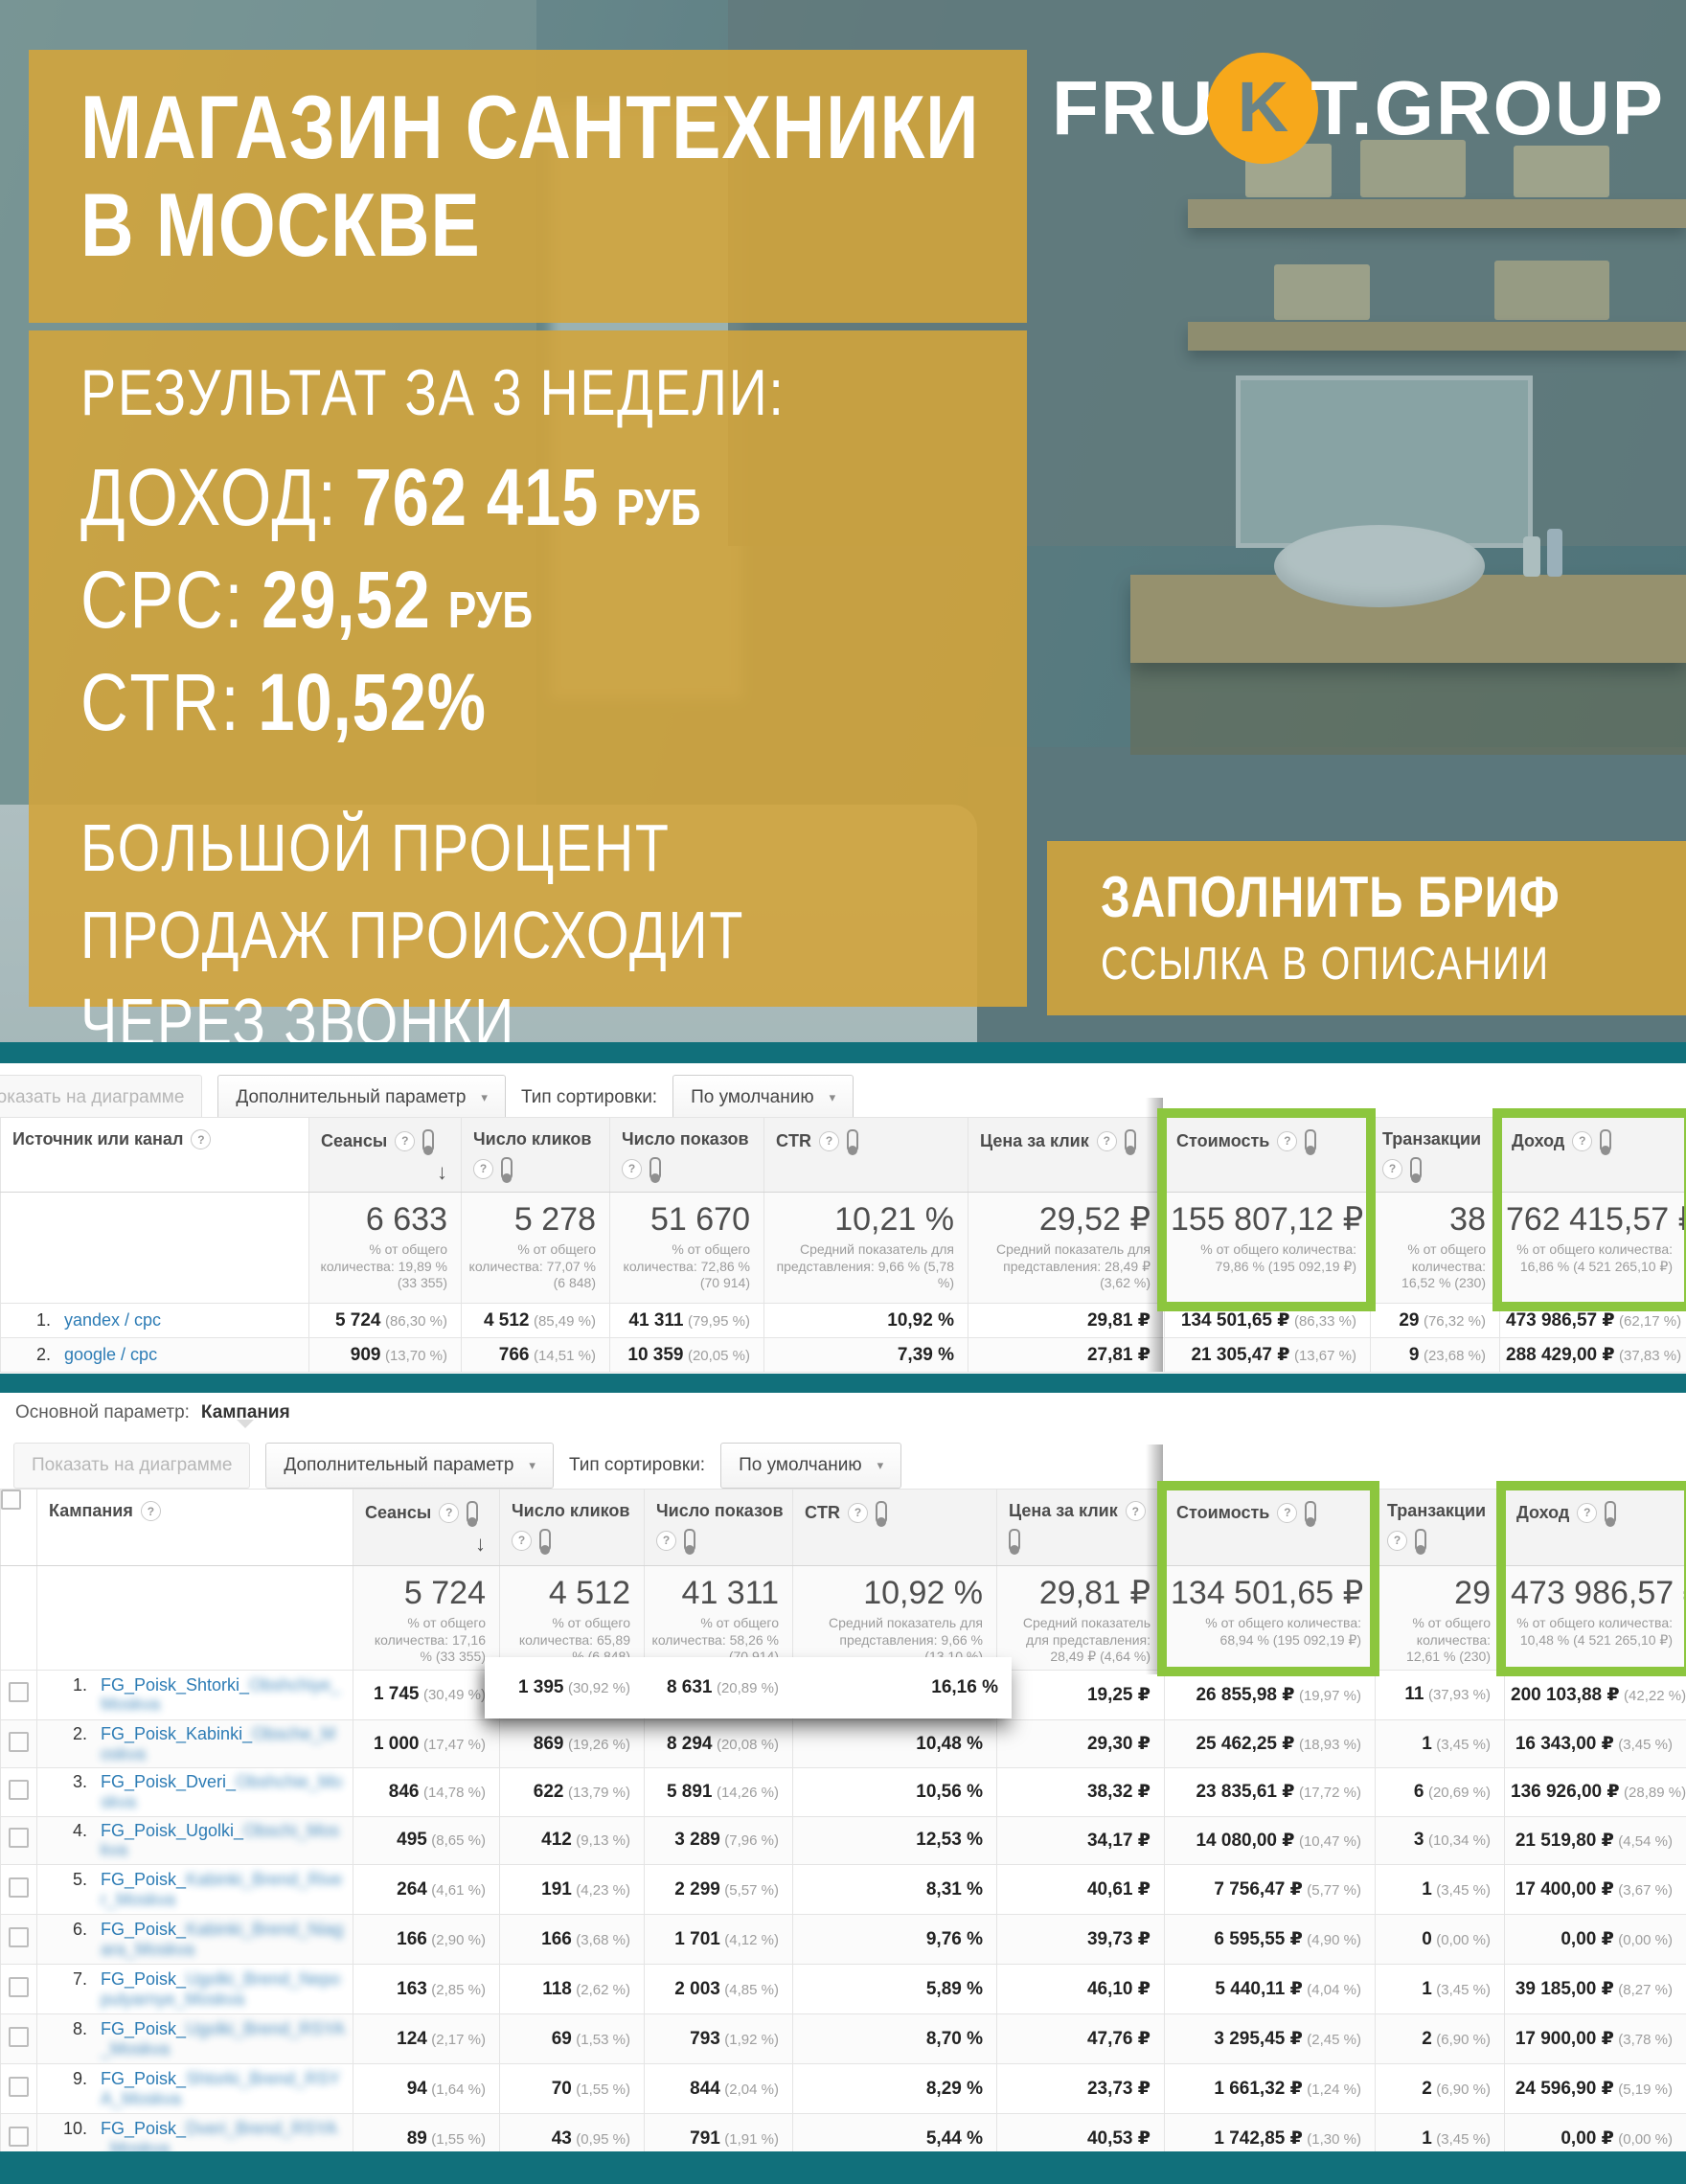 This screenshot has width=1686, height=2184. Describe the element at coordinates (111, 1355) in the screenshot. I see `source-link: google / cpc` at that location.